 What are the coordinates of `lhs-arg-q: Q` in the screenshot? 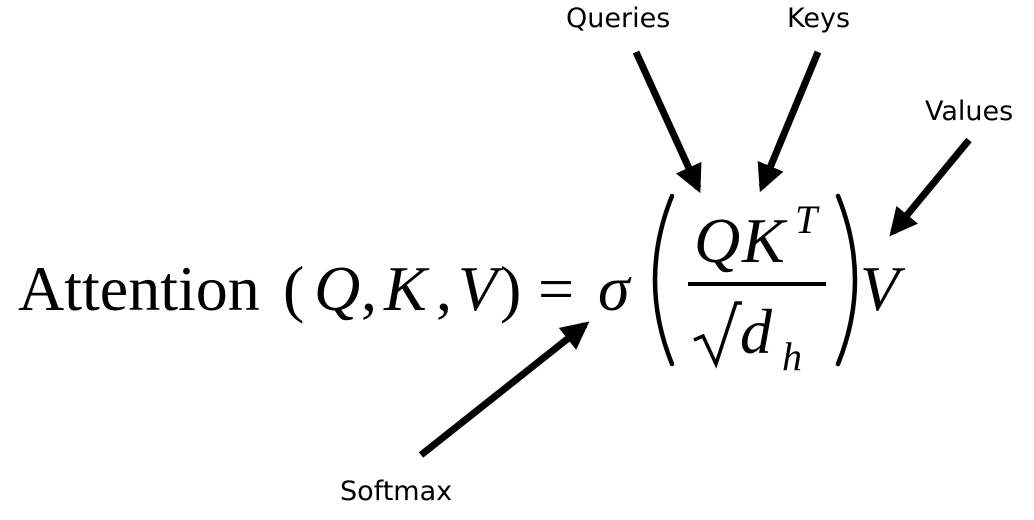 It's located at (337, 288).